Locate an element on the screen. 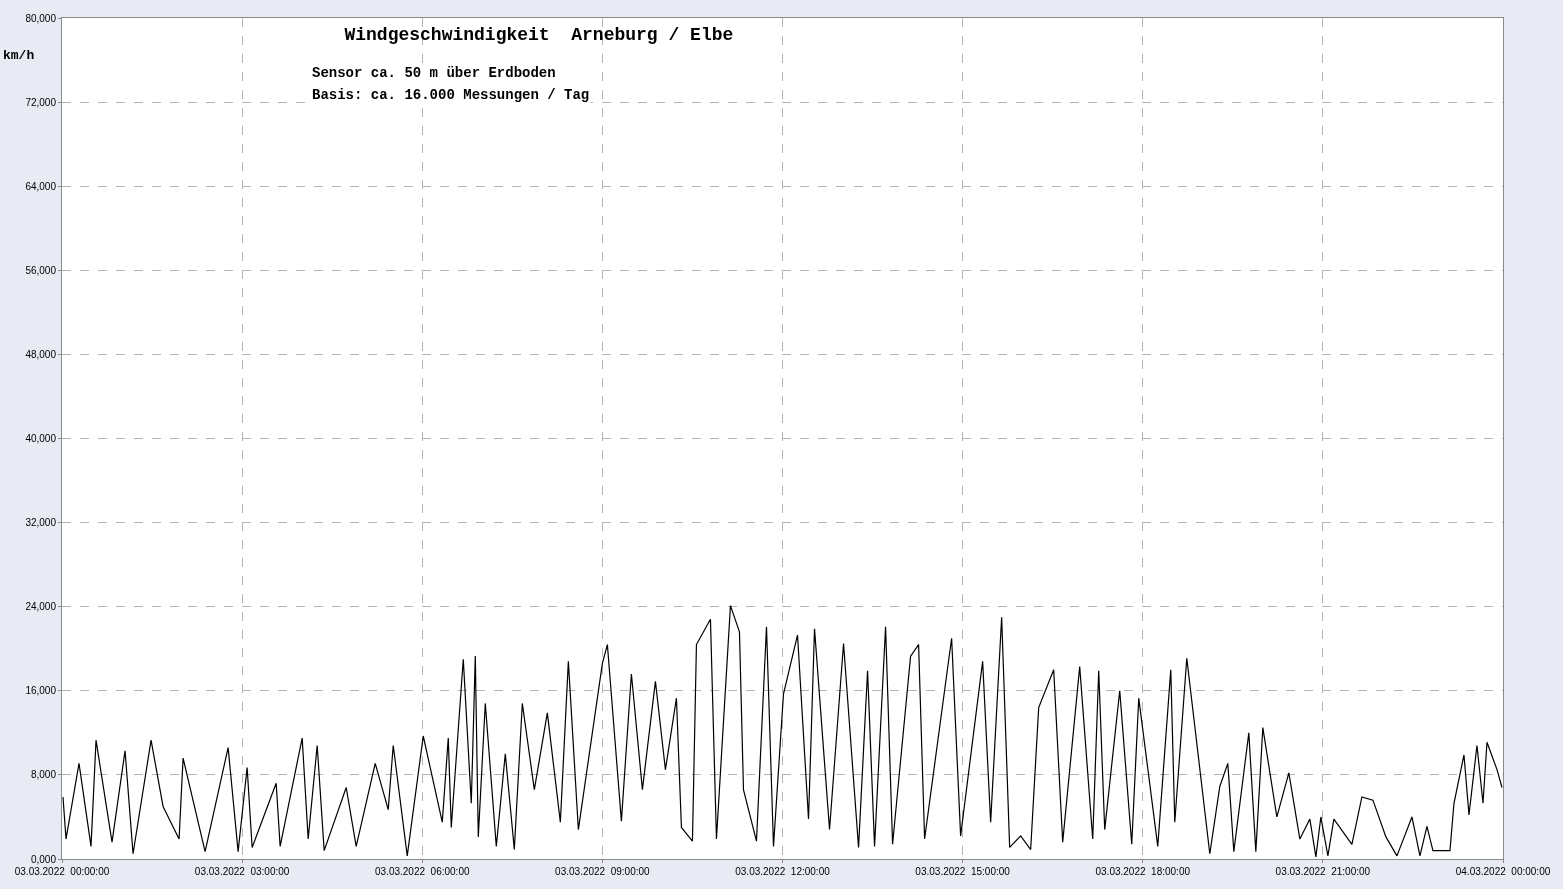  y-tick-label: 32,000 is located at coordinates (41, 523).